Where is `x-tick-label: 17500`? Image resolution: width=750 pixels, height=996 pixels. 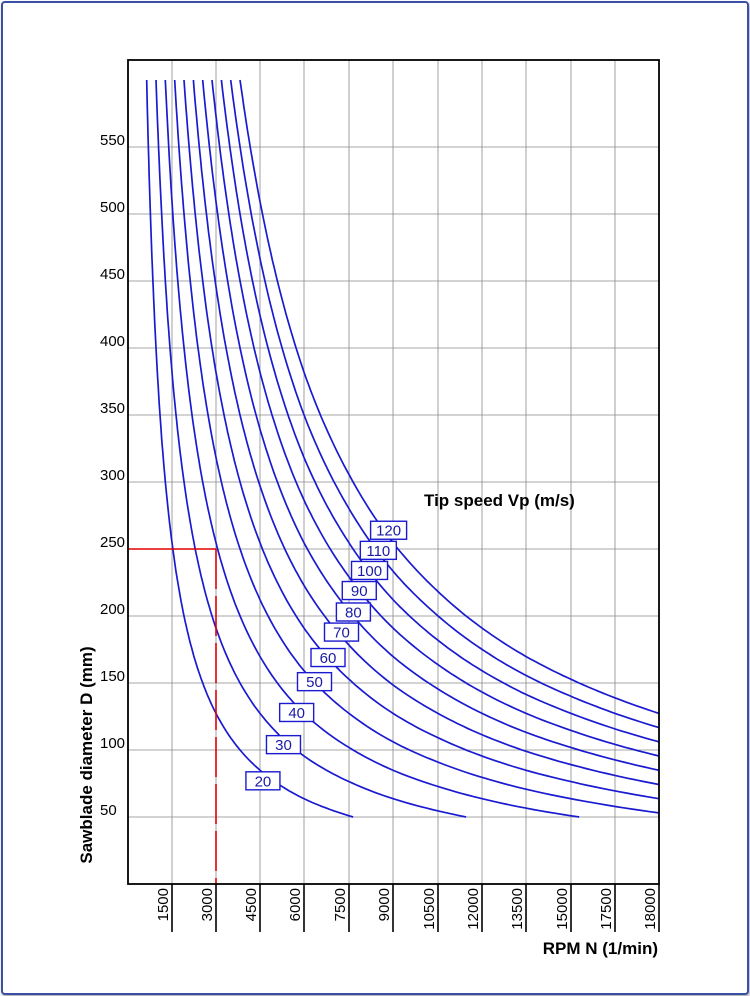
x-tick-label: 17500 is located at coordinates (606, 909).